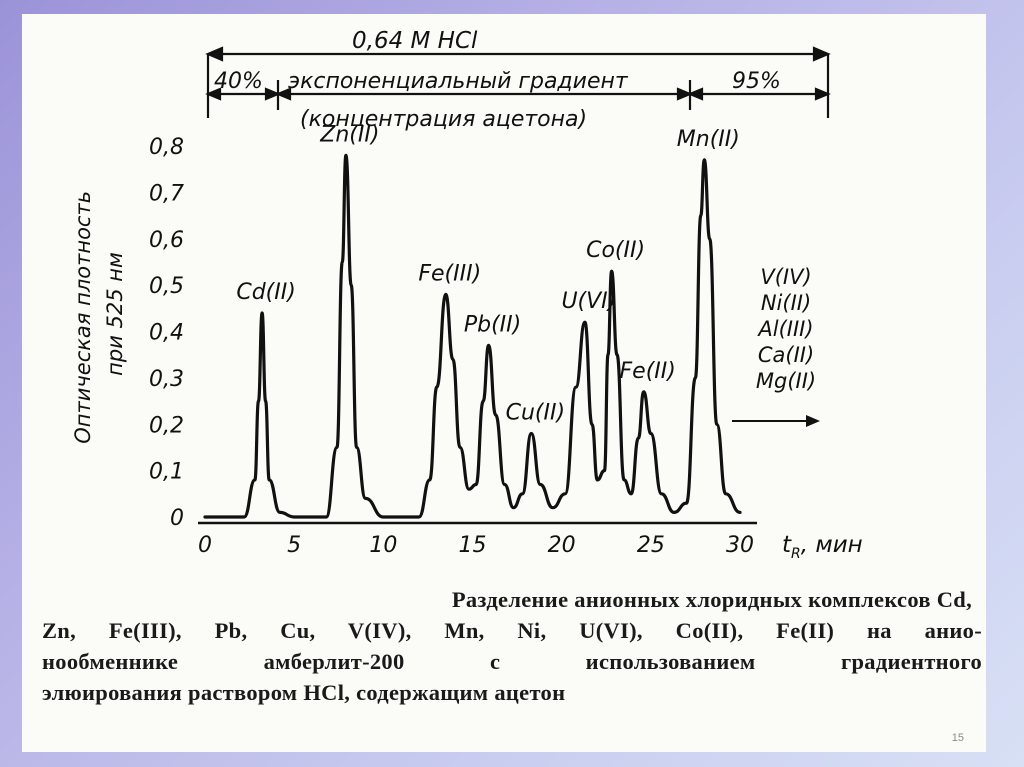  Describe the element at coordinates (615, 250) in the screenshot. I see `peak-label: Co(II)` at that location.